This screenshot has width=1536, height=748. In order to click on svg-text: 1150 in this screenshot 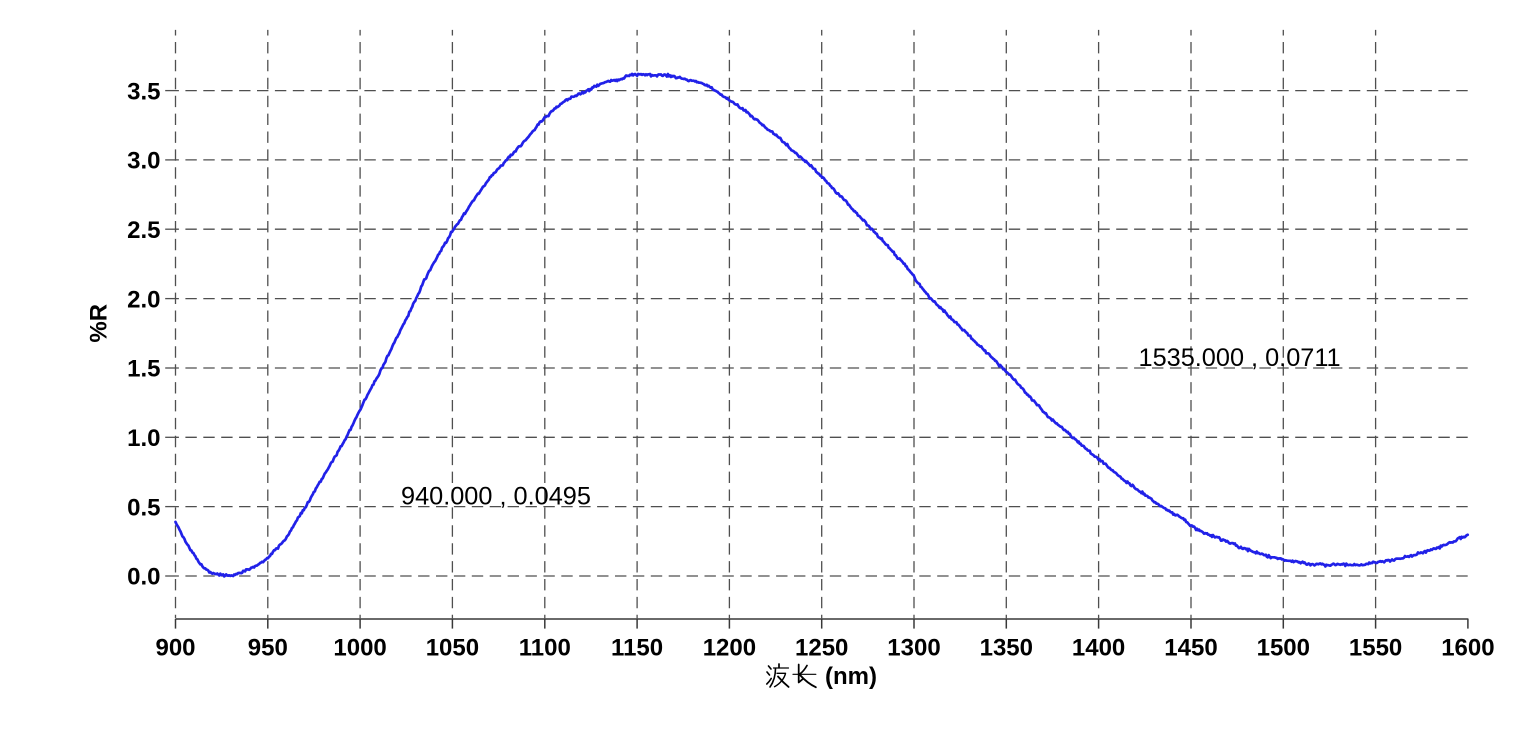, I will do `click(637, 648)`.